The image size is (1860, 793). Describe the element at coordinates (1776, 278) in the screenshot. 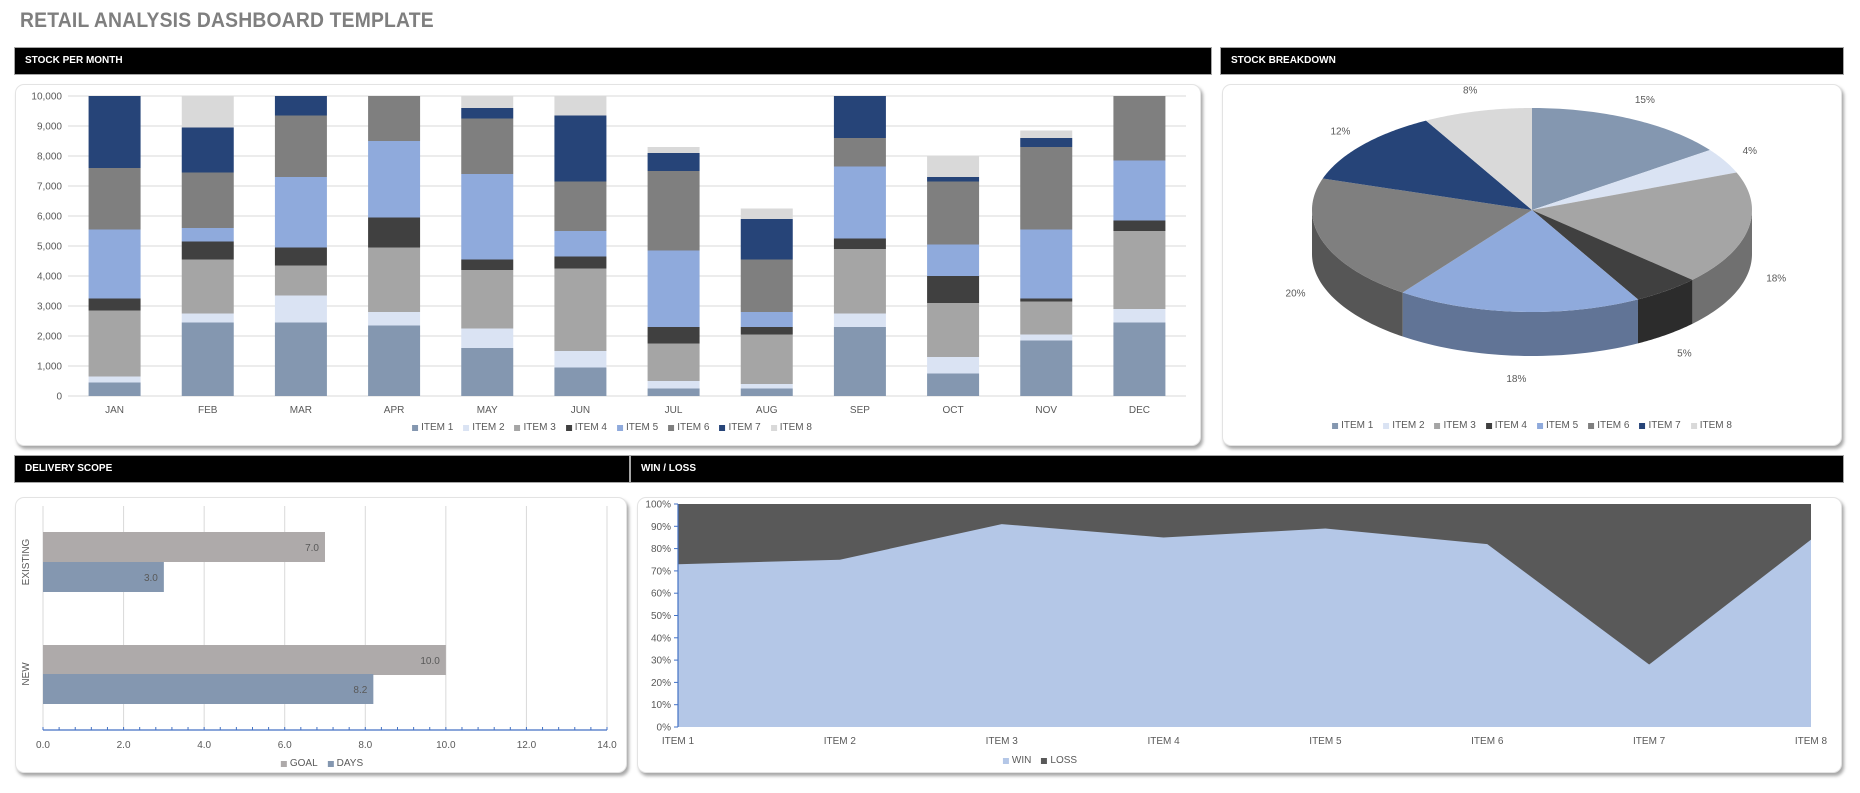

I see `pie-data-label: 18%` at that location.